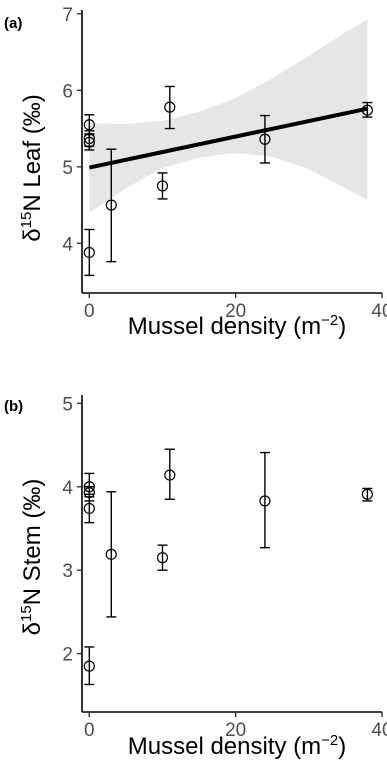 The image size is (387, 765). What do you see at coordinates (13, 406) in the screenshot?
I see `panel-b-label: (b)` at bounding box center [13, 406].